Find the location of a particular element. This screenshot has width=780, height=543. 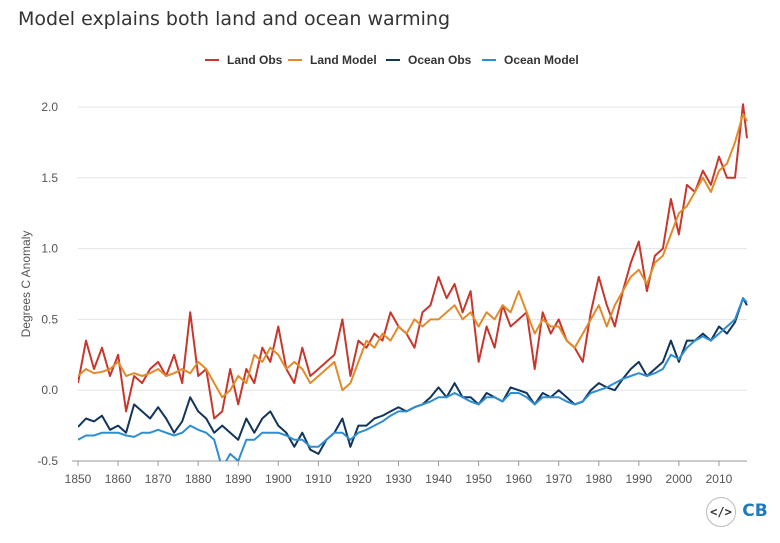

legend-swatch-ocean-model is located at coordinates (489, 60).